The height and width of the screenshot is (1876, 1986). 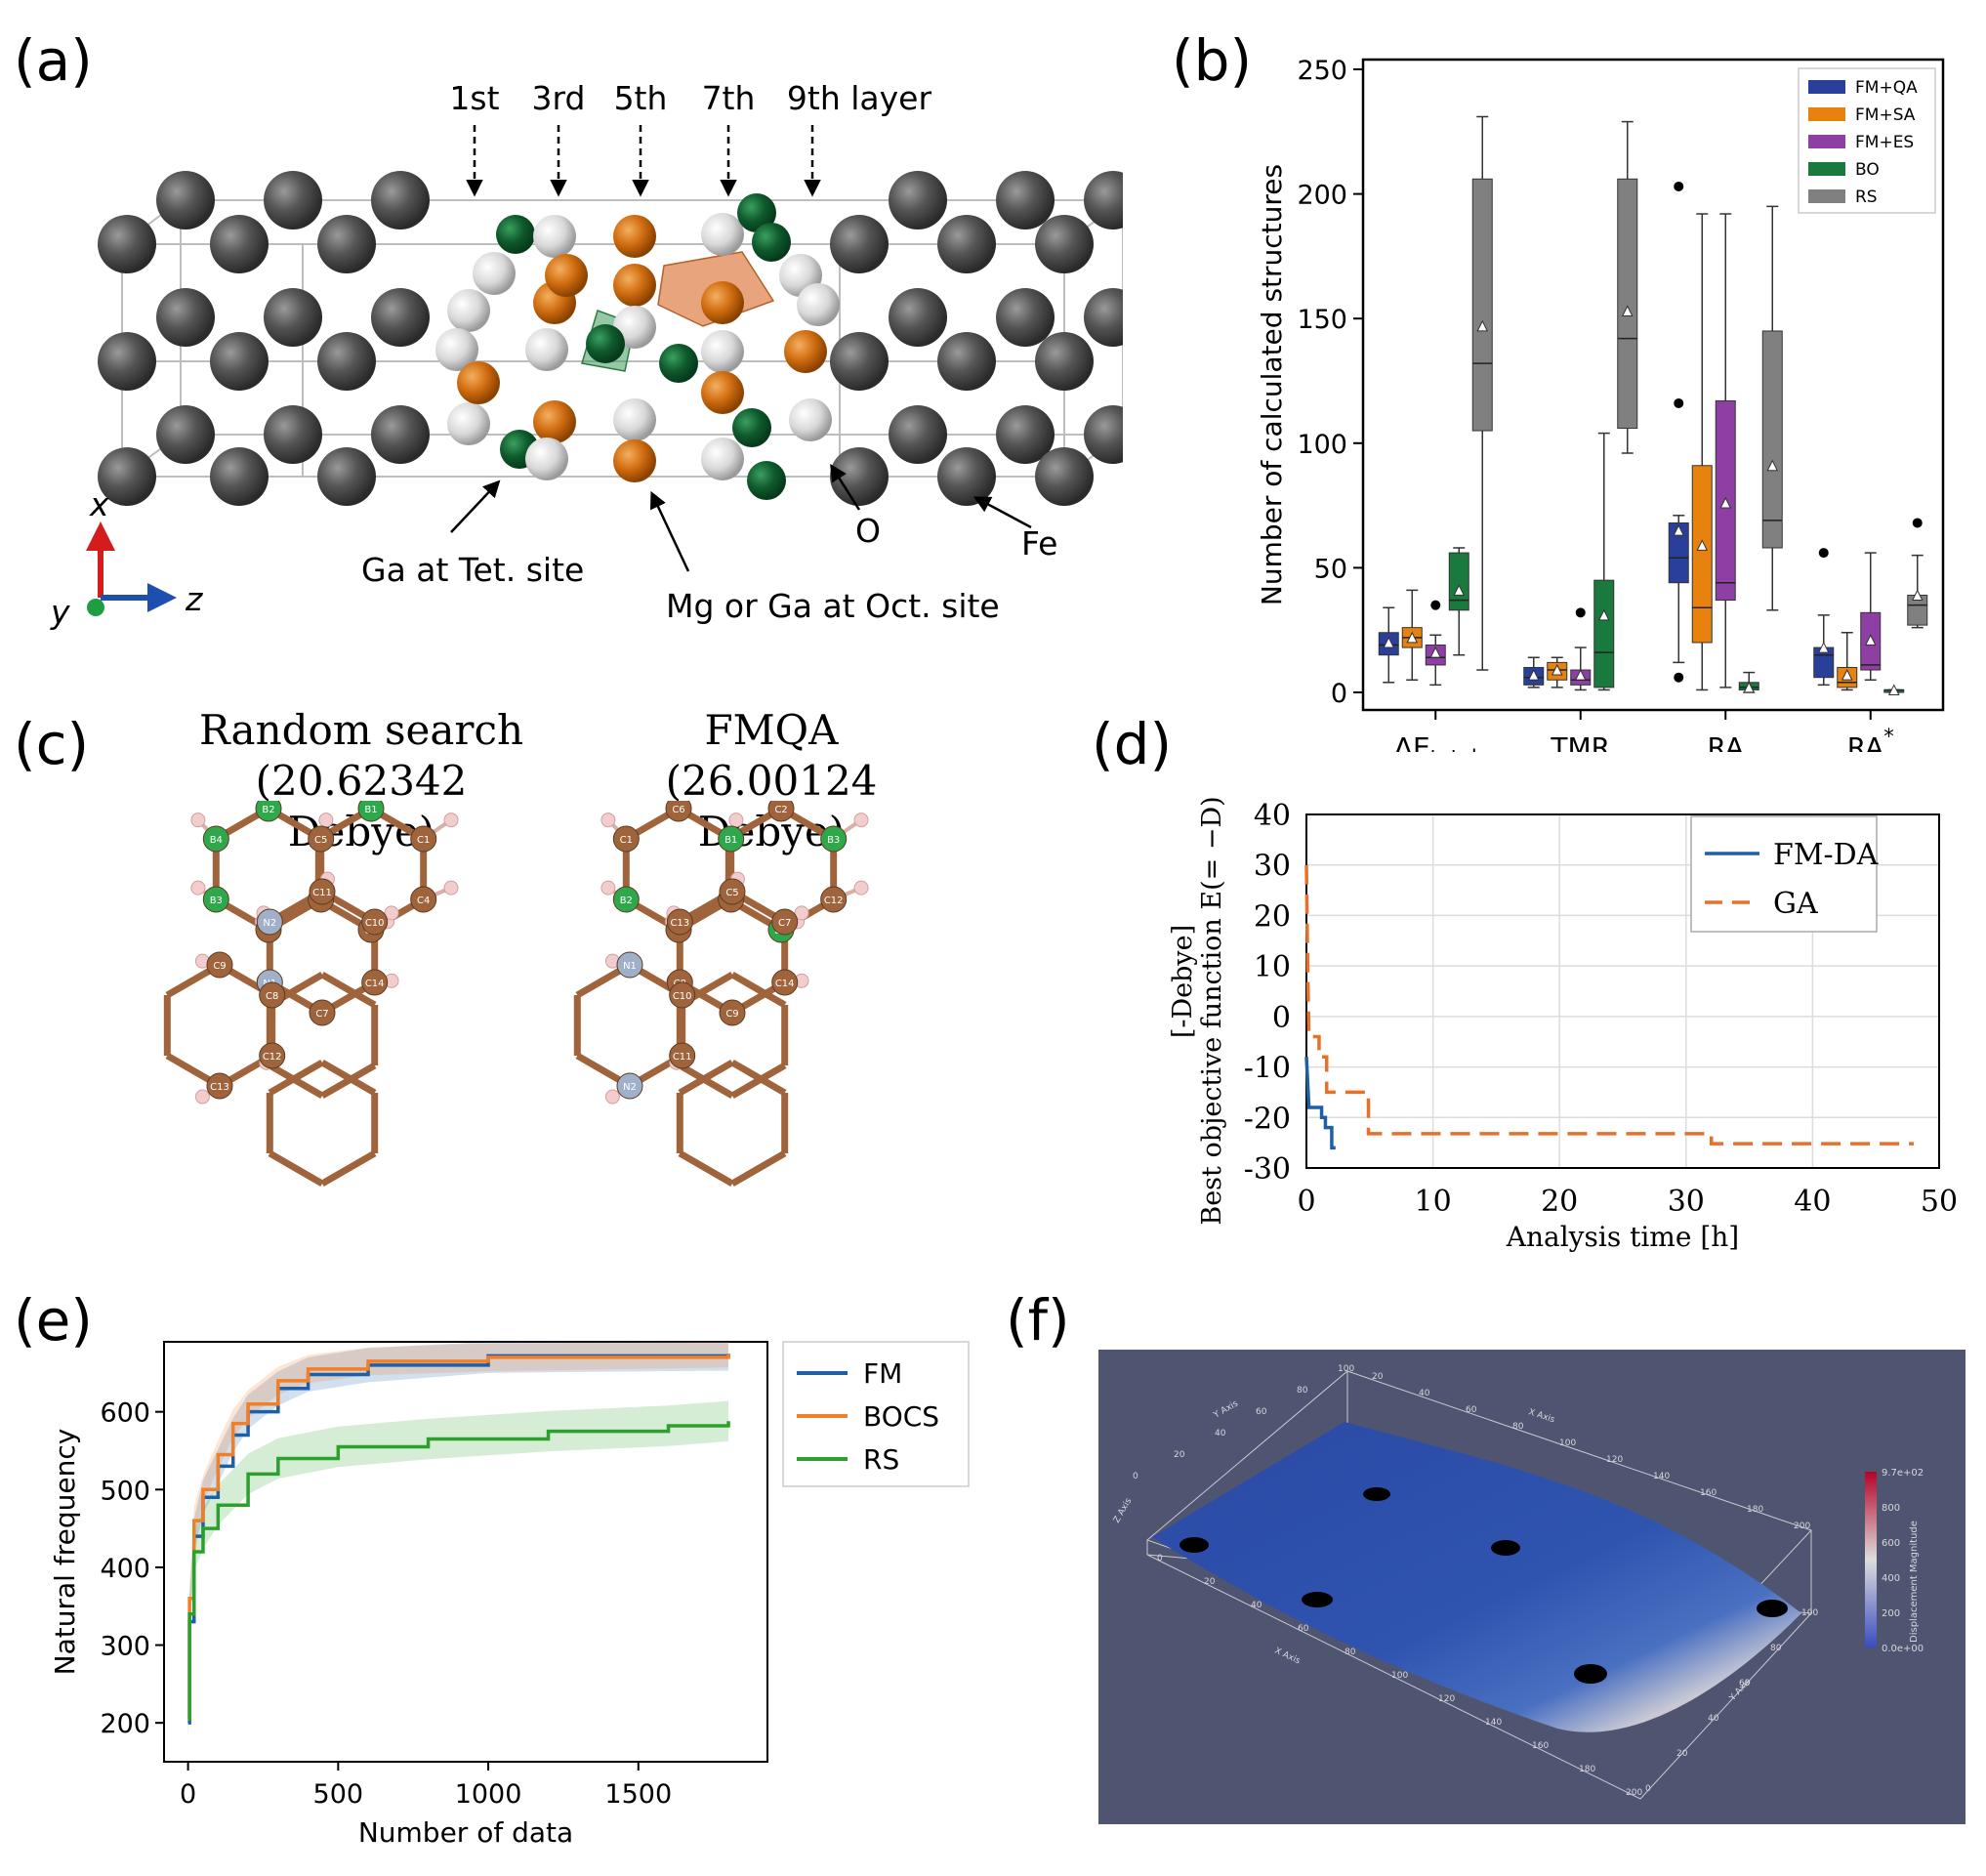 What do you see at coordinates (976, 339) in the screenshot?
I see `fe-atoms-right` at bounding box center [976, 339].